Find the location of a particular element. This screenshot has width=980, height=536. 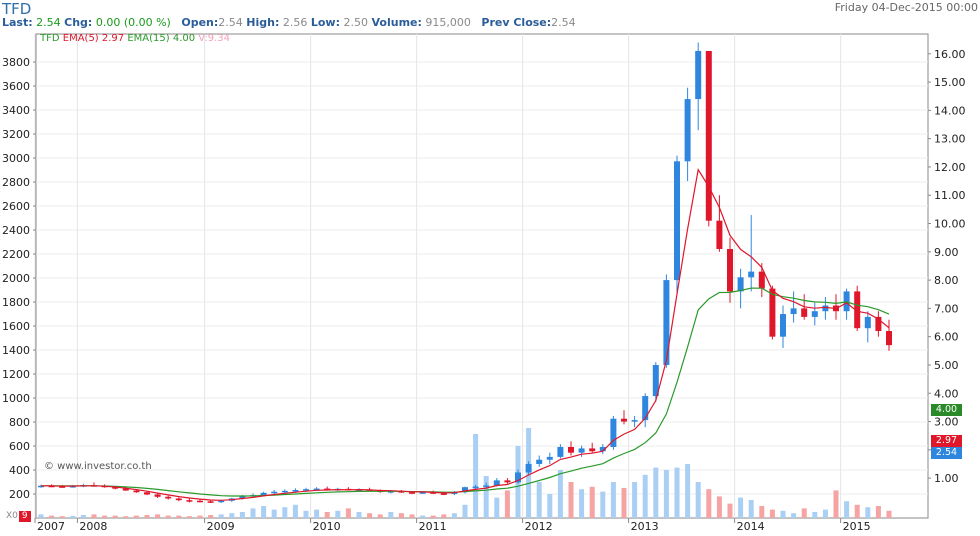

volume-value: 915,000 is located at coordinates (448, 22).